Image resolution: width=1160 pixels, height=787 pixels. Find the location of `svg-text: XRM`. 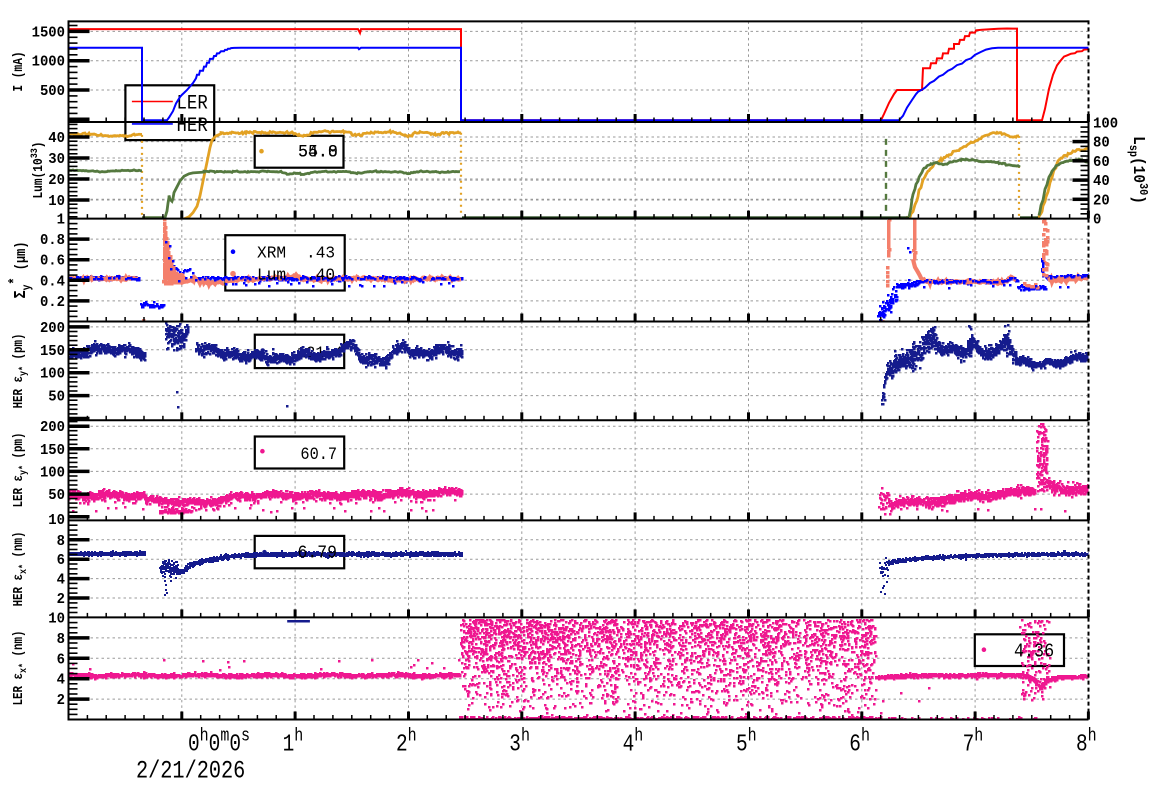

svg-text: XRM is located at coordinates (271, 252).